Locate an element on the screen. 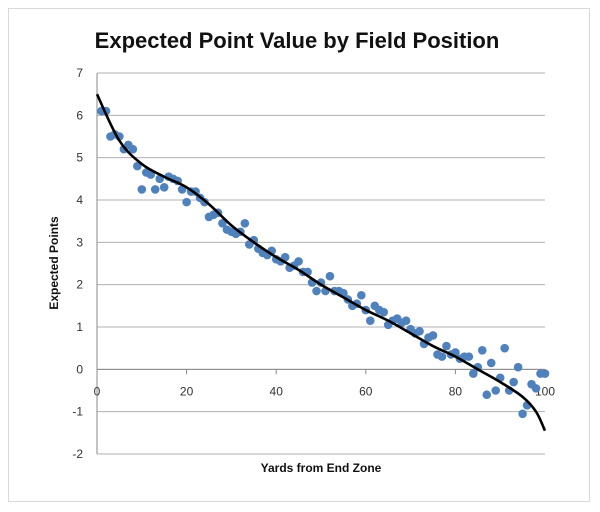 The height and width of the screenshot is (512, 600). y-tick-label: 5 is located at coordinates (79, 158).